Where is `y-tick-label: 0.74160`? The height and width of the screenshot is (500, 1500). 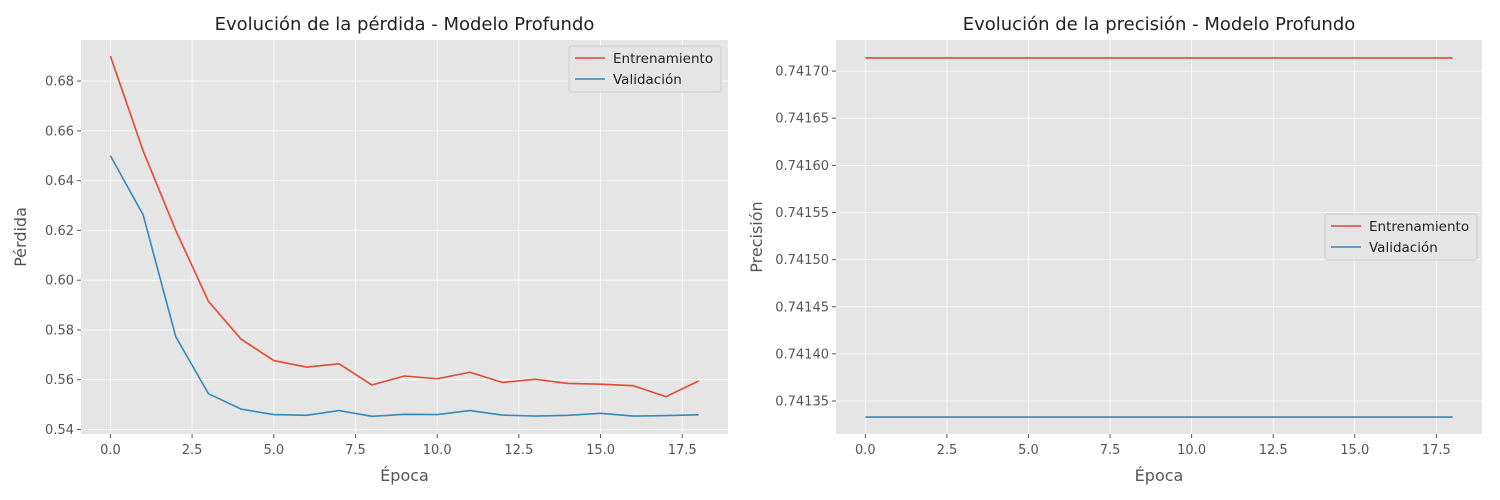 y-tick-label: 0.74160 is located at coordinates (802, 166).